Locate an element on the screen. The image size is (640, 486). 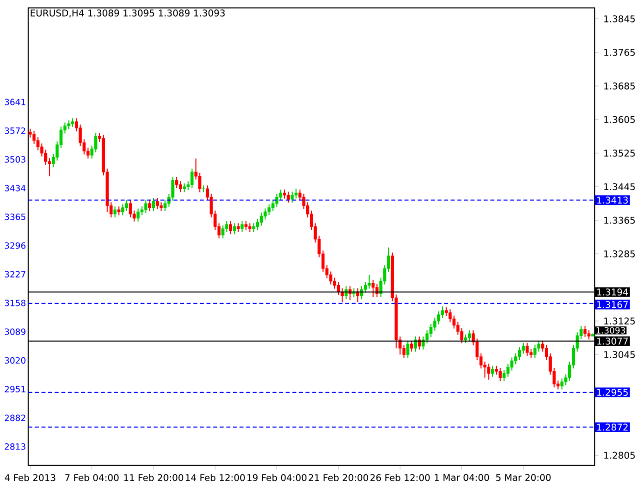
x-tick-label: 4 Feb 2013 is located at coordinates (30, 478).